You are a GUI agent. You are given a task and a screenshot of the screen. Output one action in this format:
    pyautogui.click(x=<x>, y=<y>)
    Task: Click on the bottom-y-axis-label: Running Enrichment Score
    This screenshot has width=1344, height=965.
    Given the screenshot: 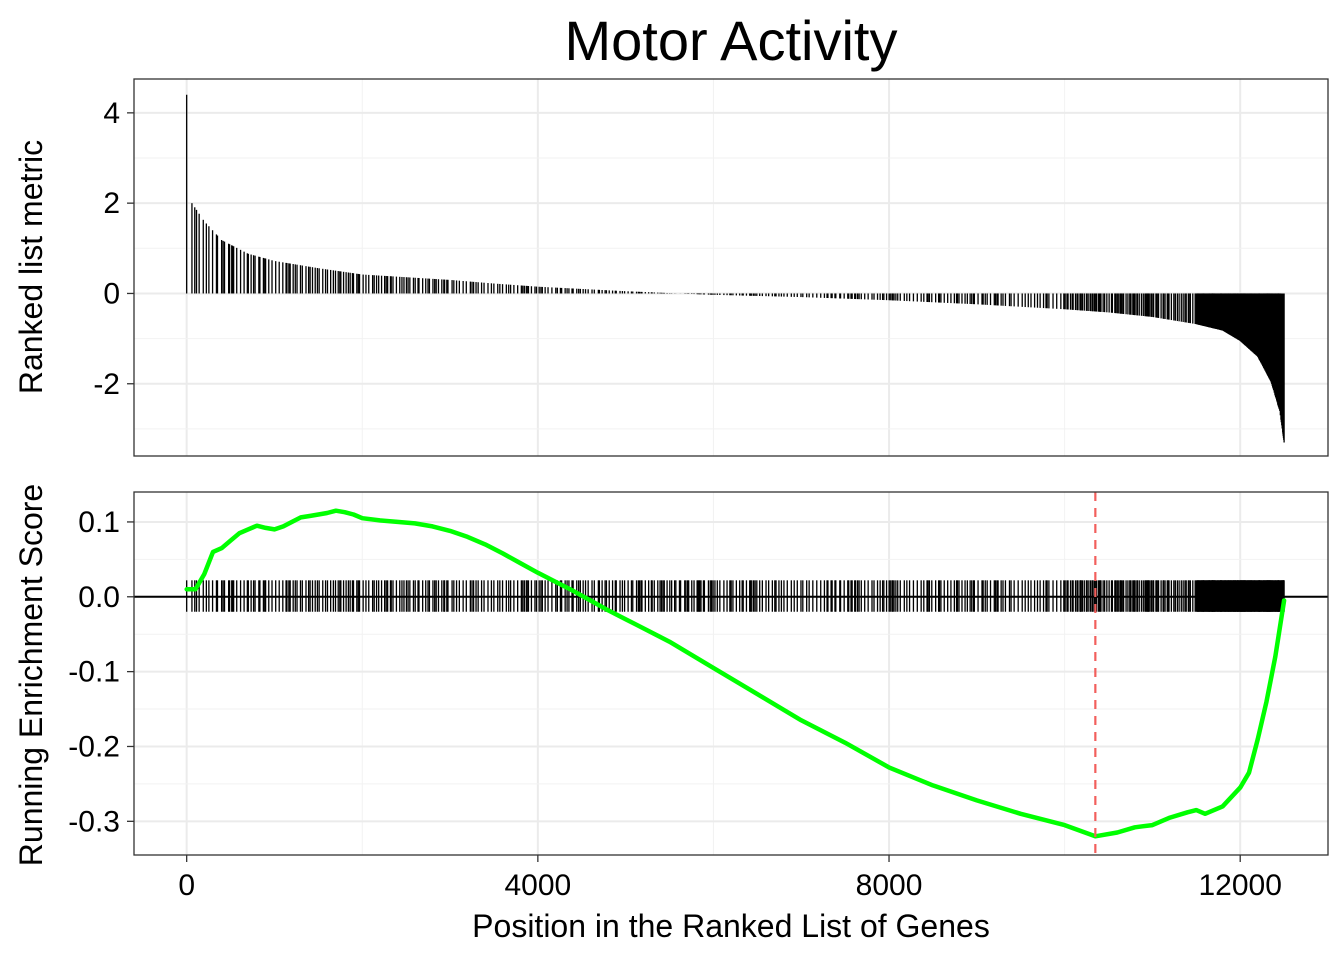 What is the action you would take?
    pyautogui.click(x=31, y=675)
    